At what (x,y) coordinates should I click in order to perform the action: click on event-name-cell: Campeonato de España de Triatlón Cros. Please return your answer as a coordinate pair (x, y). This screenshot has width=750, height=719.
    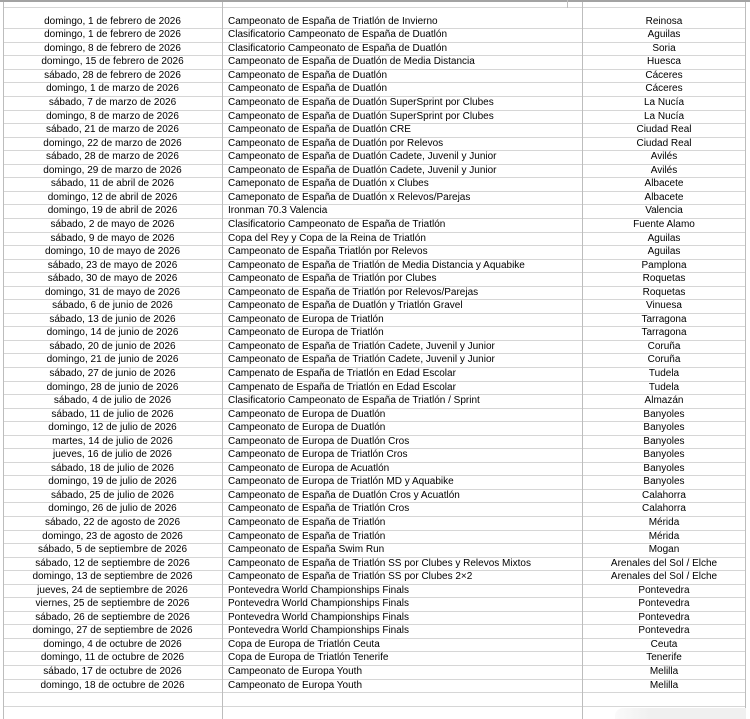
    Looking at the image, I should click on (319, 509).